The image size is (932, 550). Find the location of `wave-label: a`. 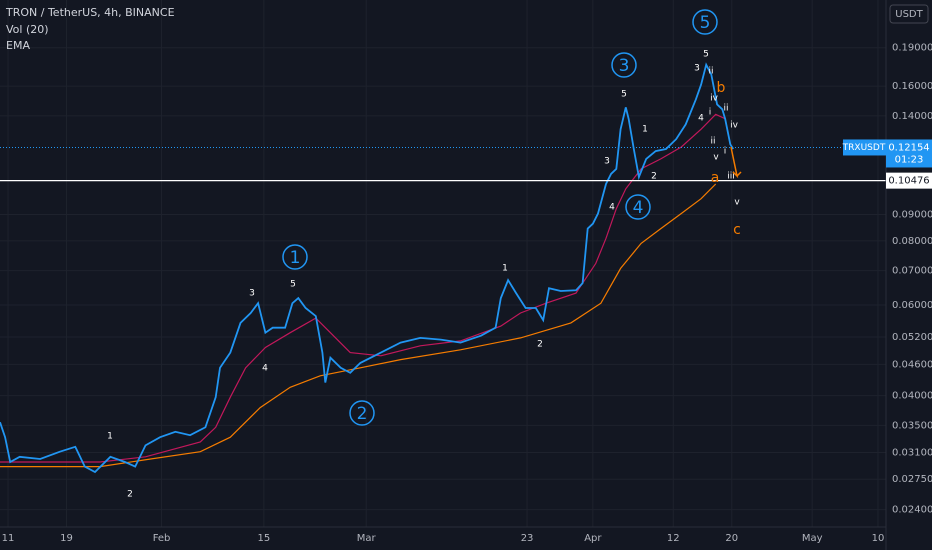

wave-label: a is located at coordinates (715, 178).